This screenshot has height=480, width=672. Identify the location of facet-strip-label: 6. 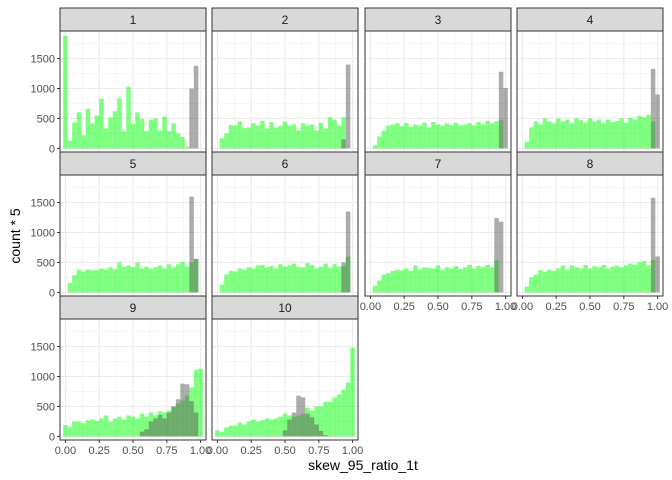
(285, 164).